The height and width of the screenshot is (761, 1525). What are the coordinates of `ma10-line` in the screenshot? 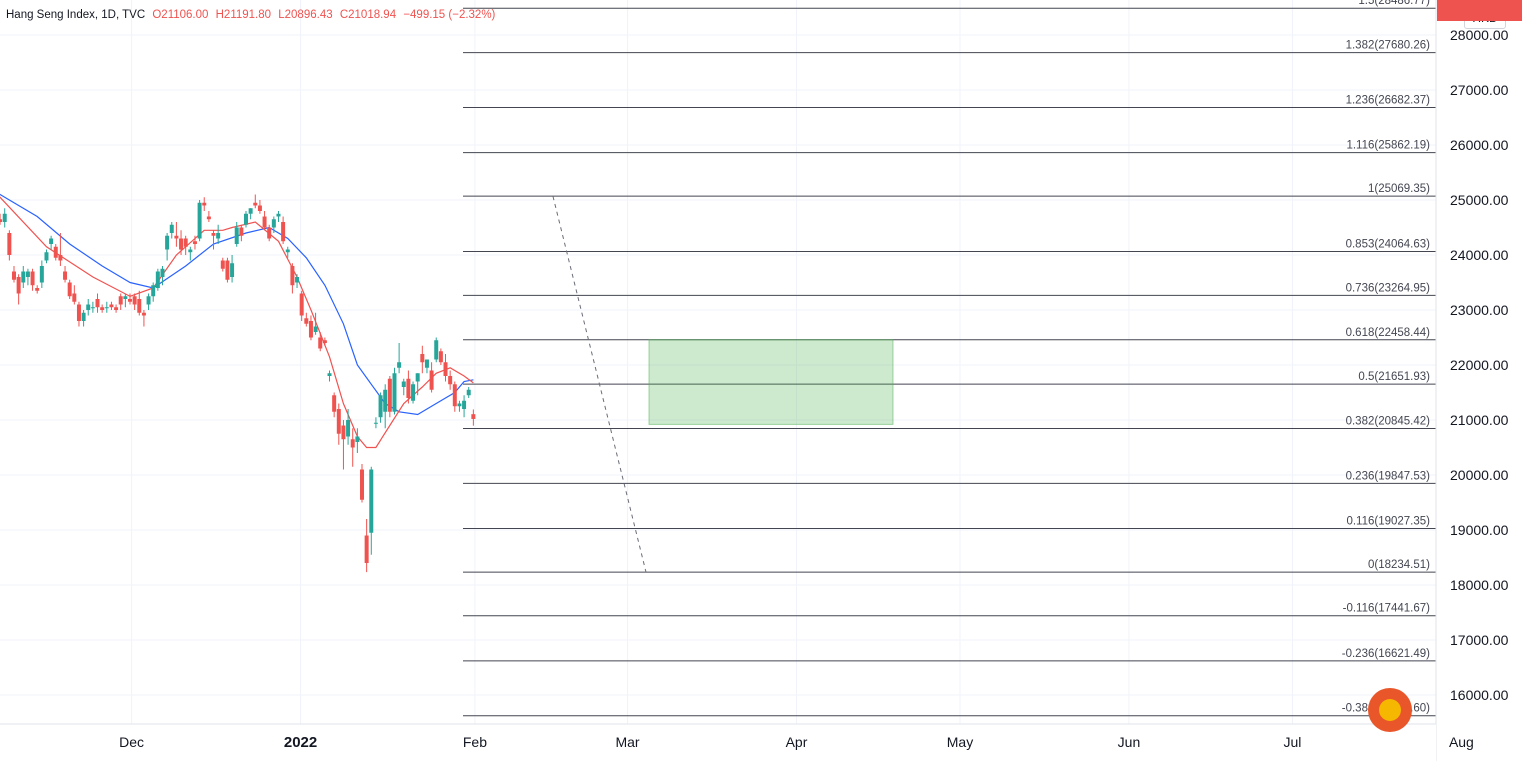 It's located at (237, 322).